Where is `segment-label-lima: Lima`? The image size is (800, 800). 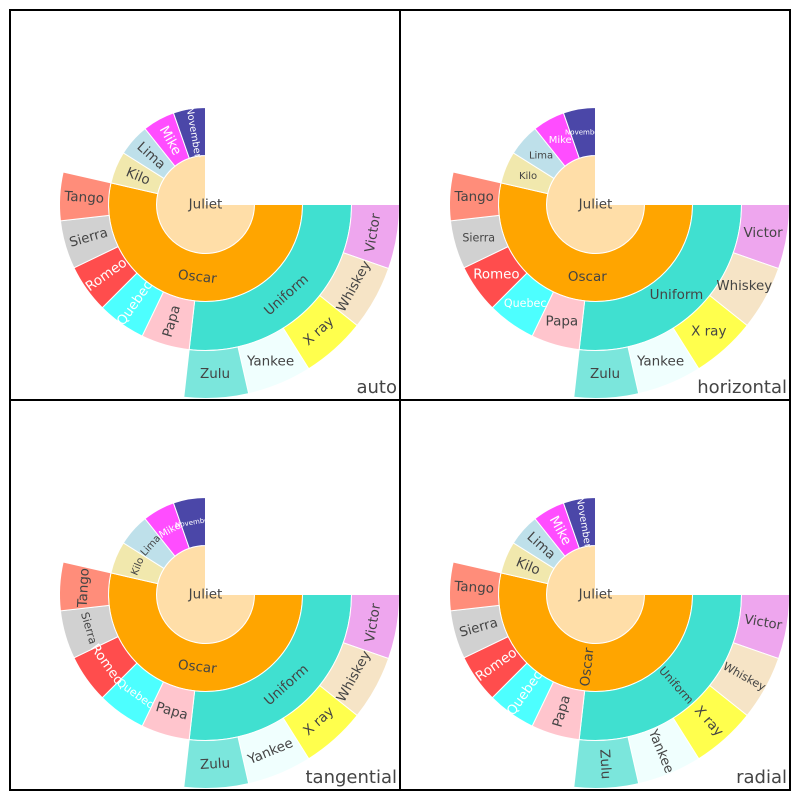
segment-label-lima: Lima is located at coordinates (541, 155).